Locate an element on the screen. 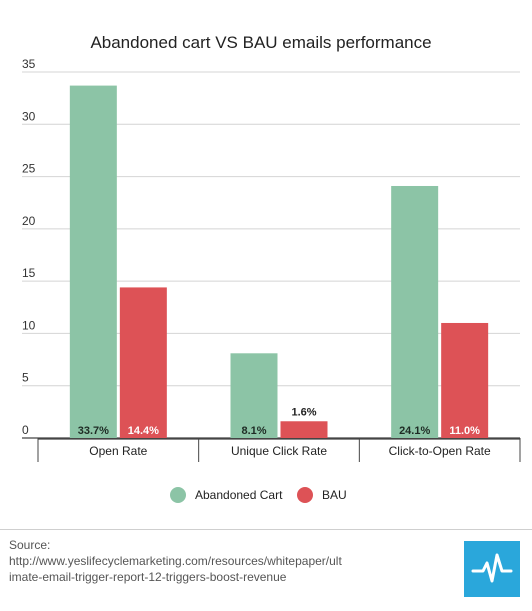 Image resolution: width=532 pixels, height=611 pixels. legend-label: BAU is located at coordinates (334, 495).